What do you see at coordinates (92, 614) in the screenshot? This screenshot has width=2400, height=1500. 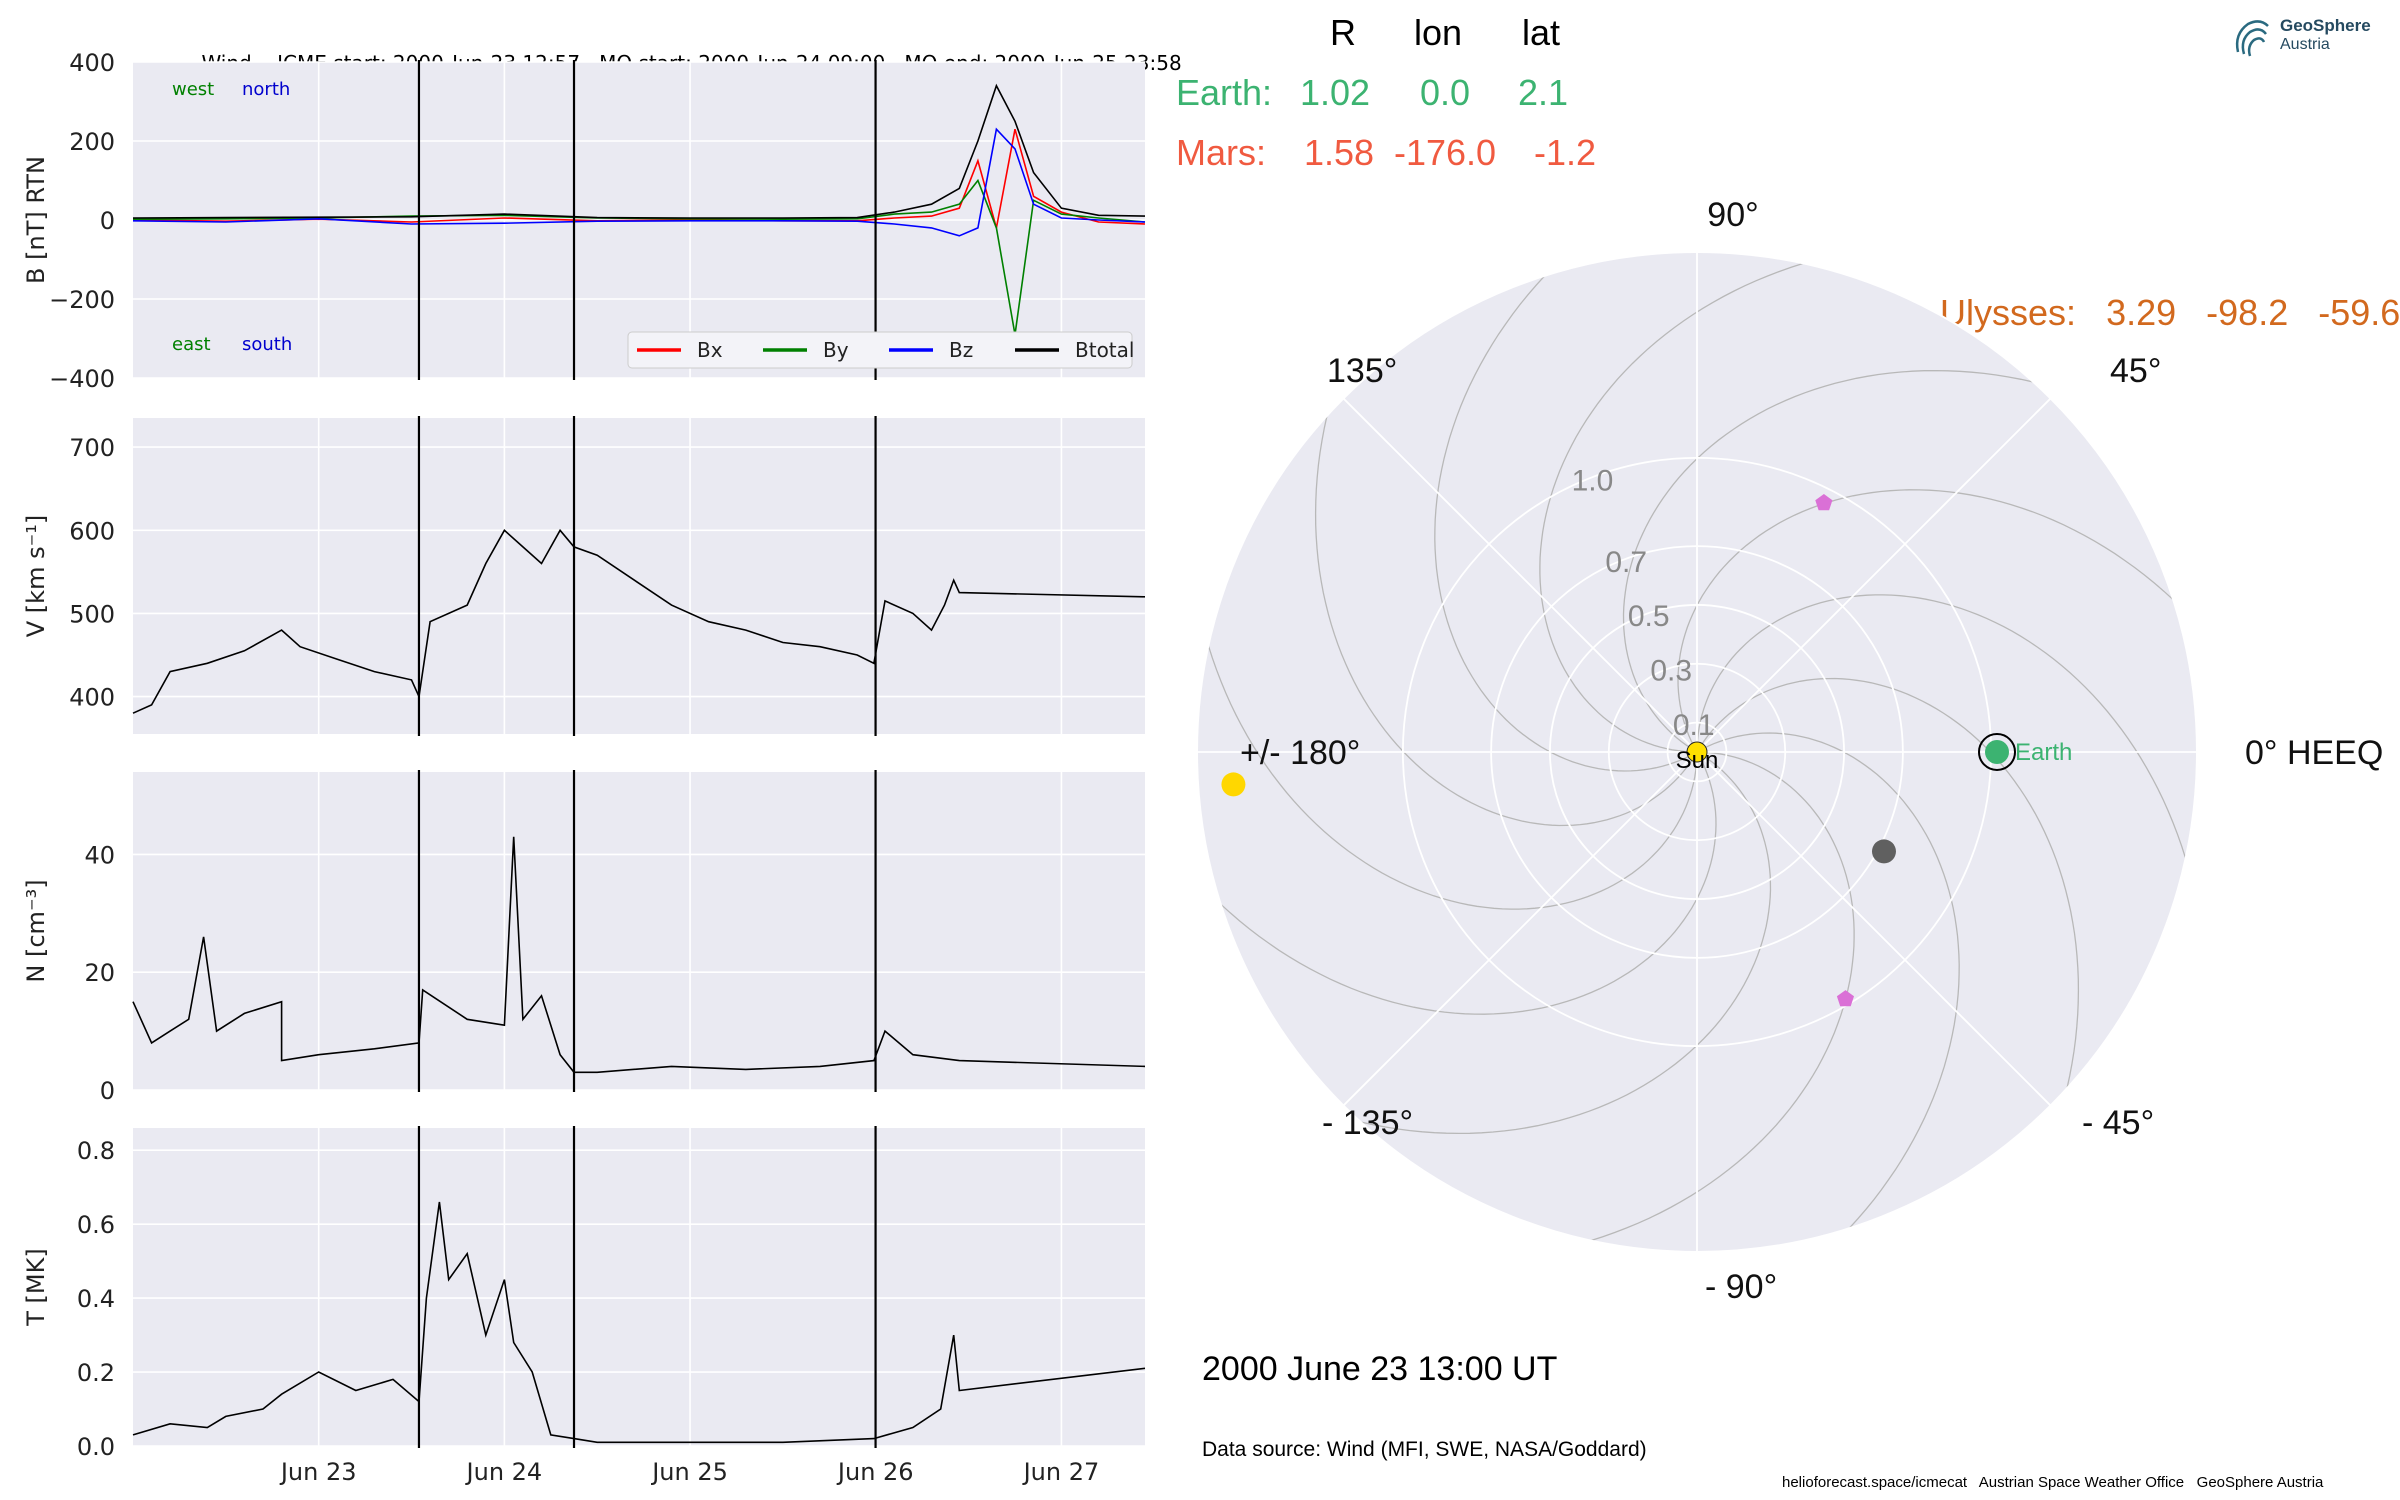 I see `y-tick-label: 500` at bounding box center [92, 614].